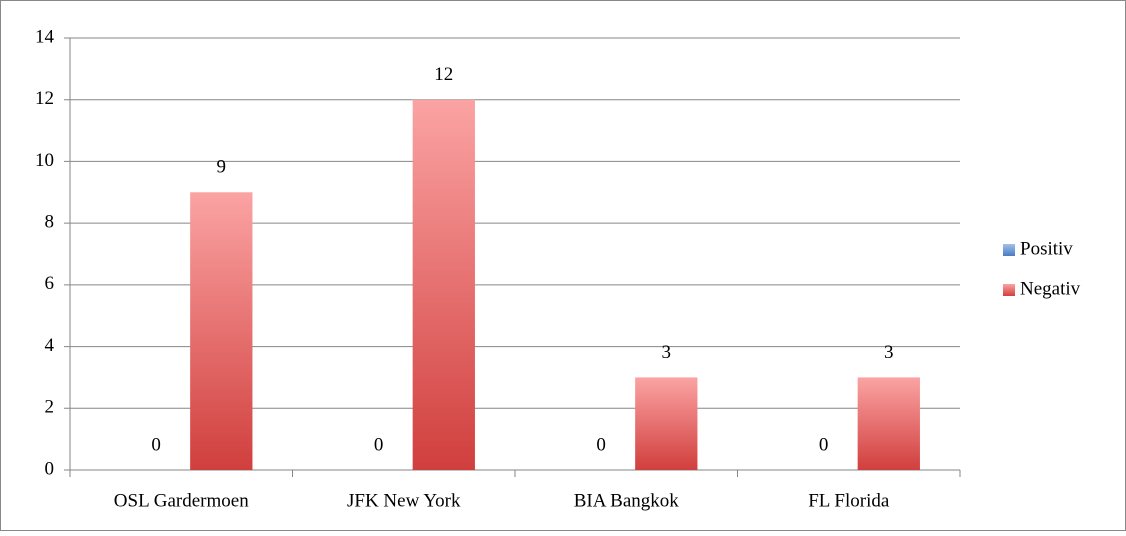 Image resolution: width=1126 pixels, height=536 pixels. Describe the element at coordinates (50, 283) in the screenshot. I see `y-tick-label: 6` at that location.